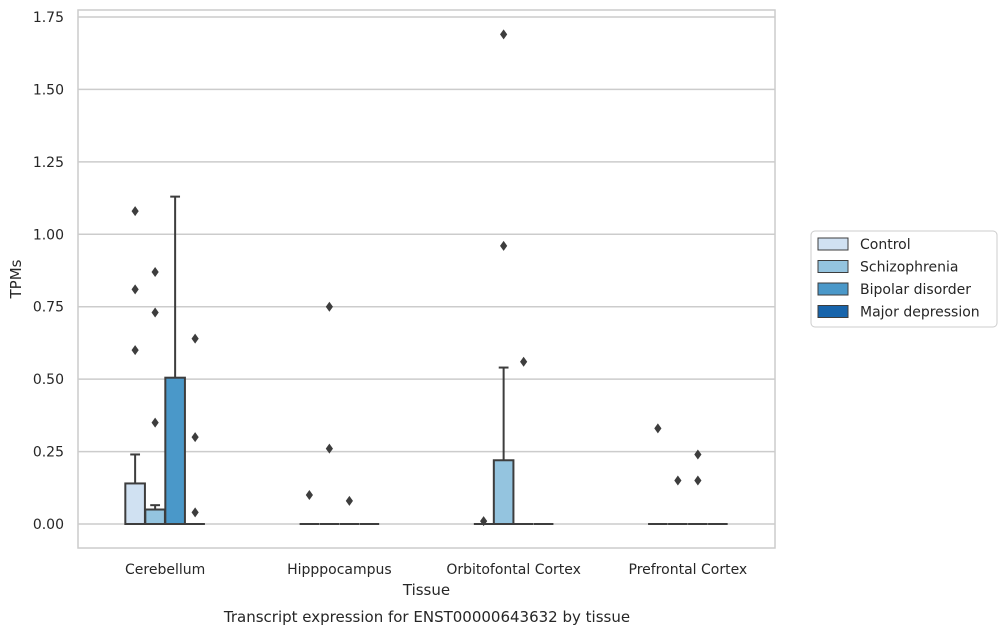 Image resolution: width=1007 pixels, height=634 pixels. I want to click on y-tick-label: 1.00, so click(48, 235).